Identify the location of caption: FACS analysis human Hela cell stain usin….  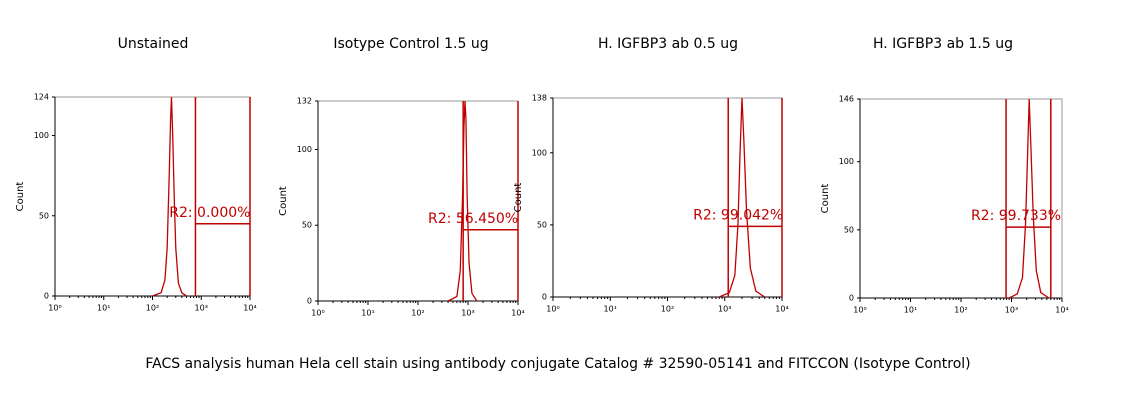
(557, 364).